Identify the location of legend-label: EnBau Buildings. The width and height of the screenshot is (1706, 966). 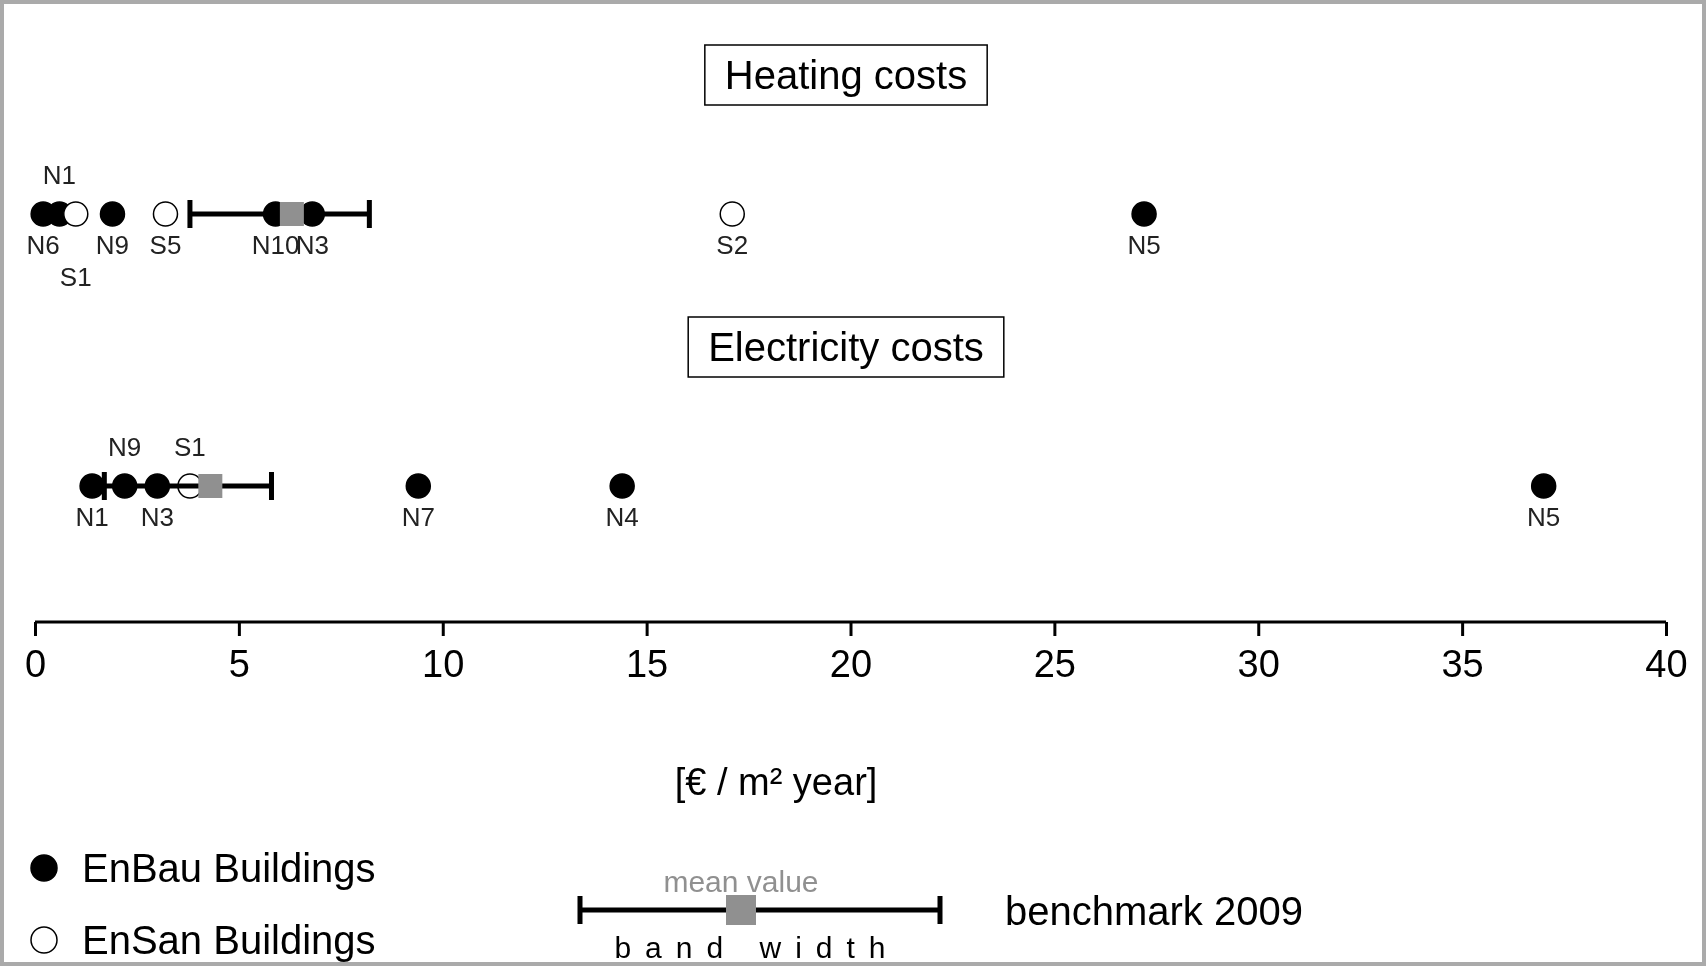
(229, 868).